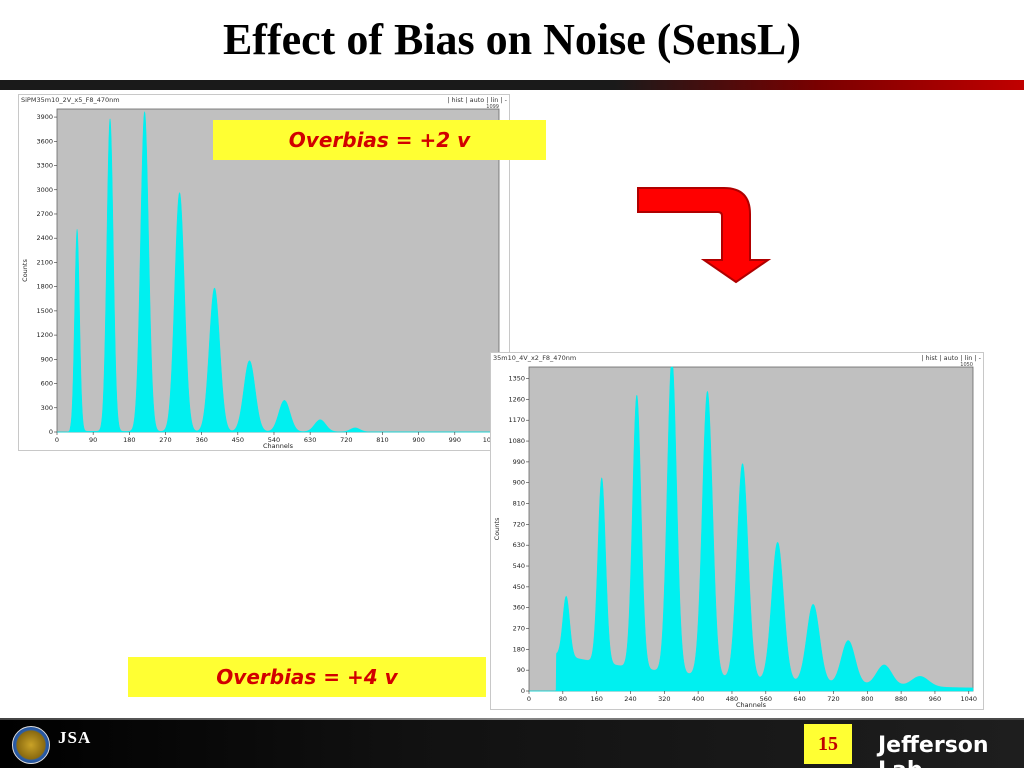 Image resolution: width=1024 pixels, height=783 pixels. What do you see at coordinates (44, 311) in the screenshot?
I see `y-tick-label: 1500` at bounding box center [44, 311].